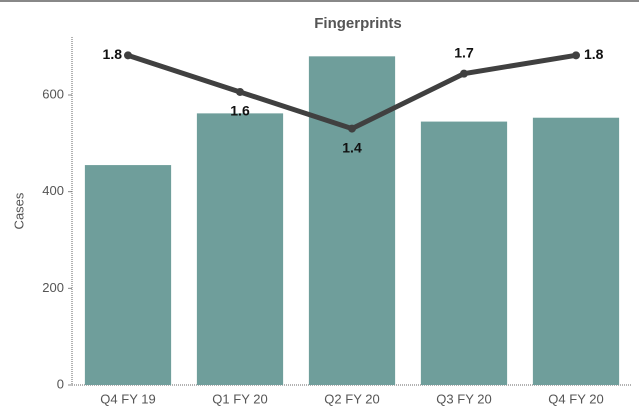 This screenshot has width=639, height=409. I want to click on chart-title: Fingerprints, so click(358, 23).